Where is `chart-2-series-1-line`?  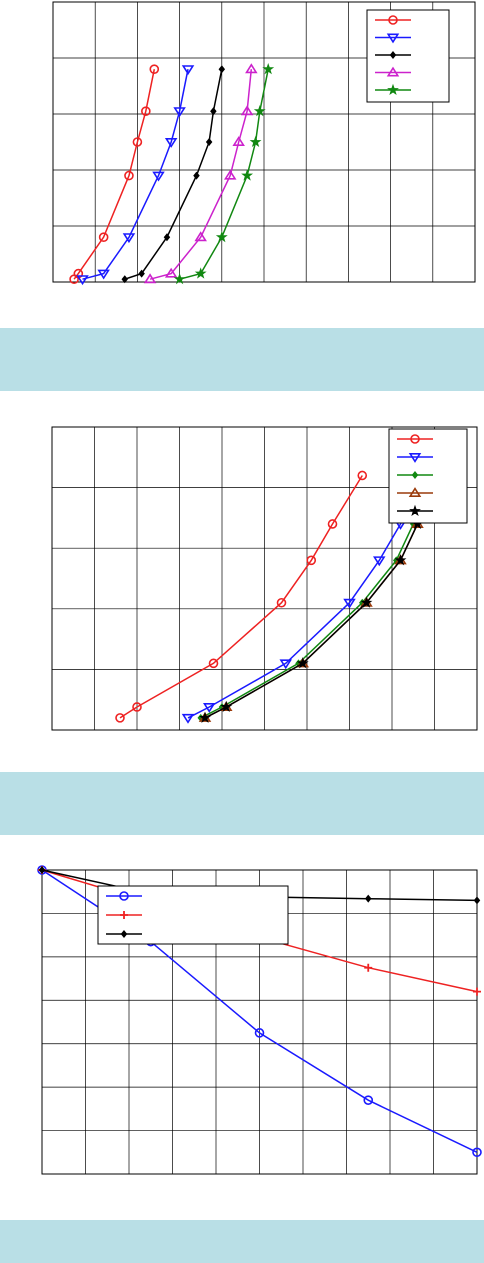
chart-2-series-1-line is located at coordinates (241, 597).